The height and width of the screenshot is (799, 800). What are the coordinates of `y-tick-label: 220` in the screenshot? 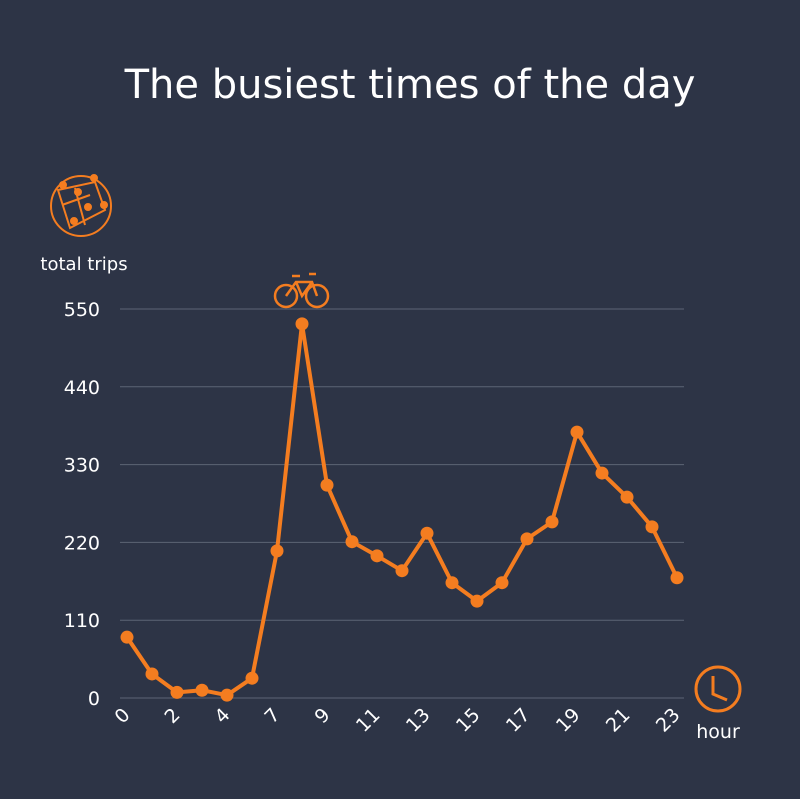 It's located at (82, 543).